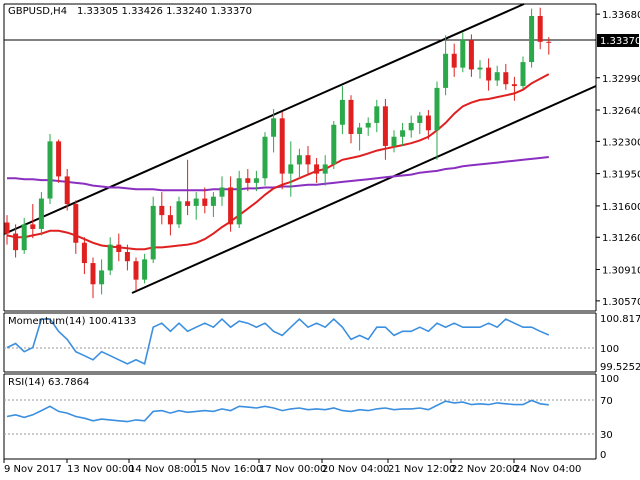  Describe the element at coordinates (100, 469) in the screenshot. I see `time-tick-label: 13 Nov 00:00` at that location.